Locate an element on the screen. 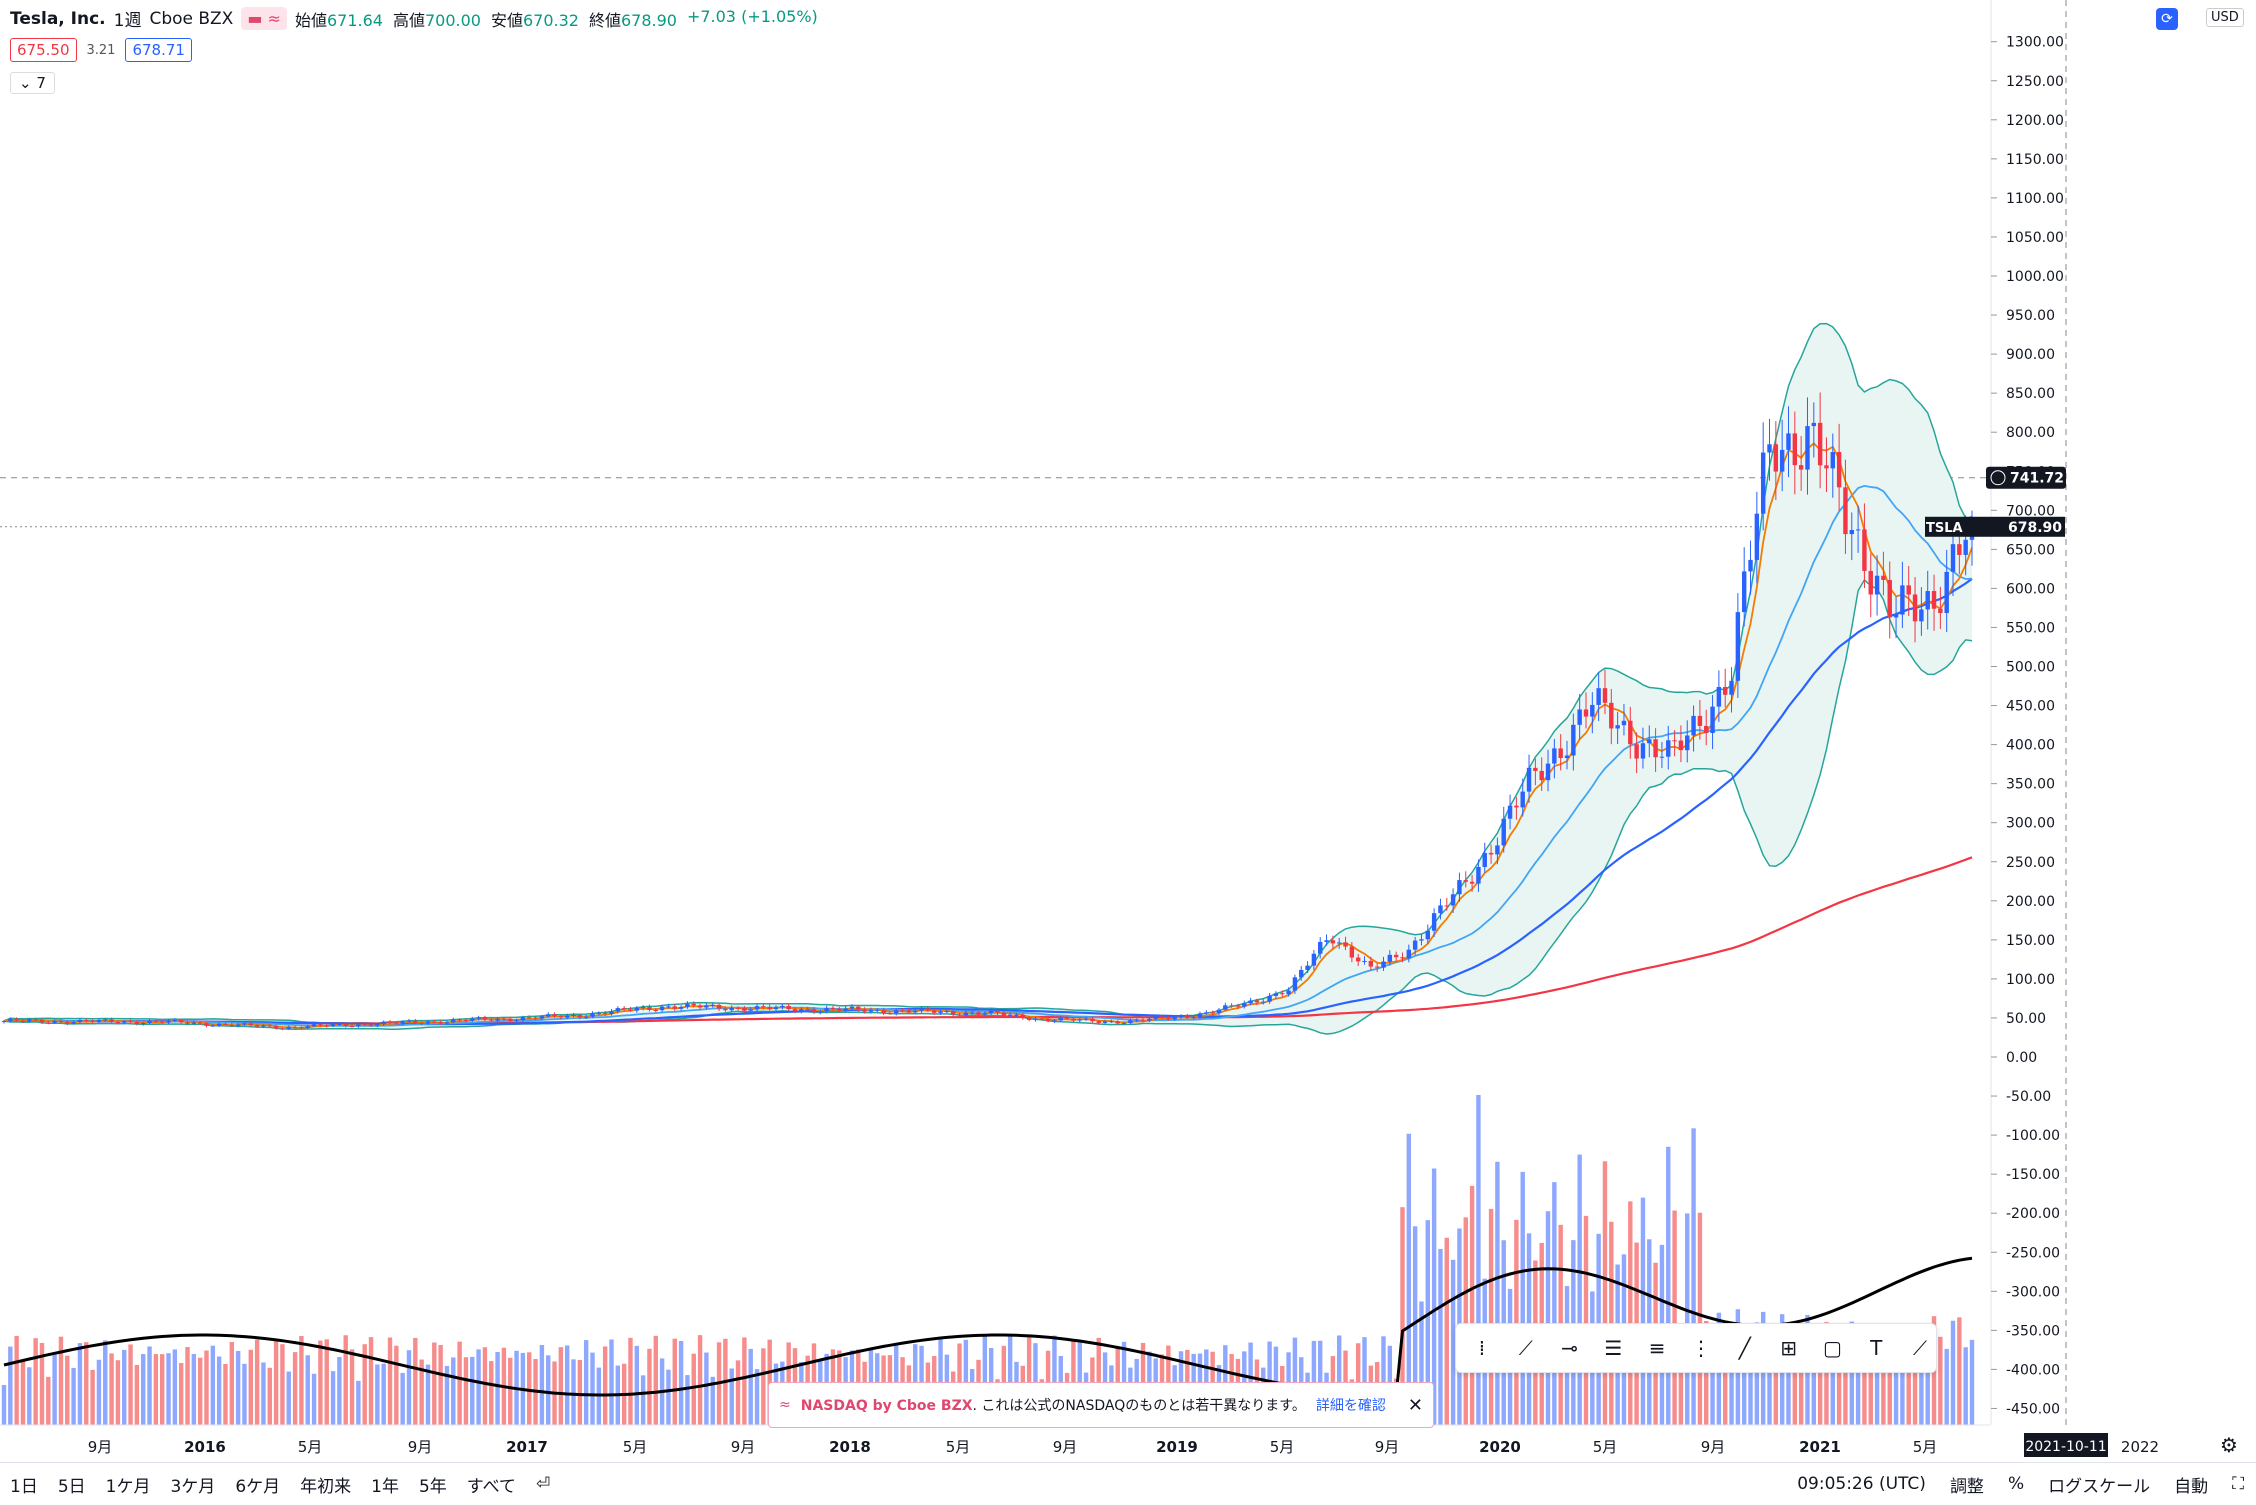  drag-handle-icon: ⁞ is located at coordinates (1482, 1348).